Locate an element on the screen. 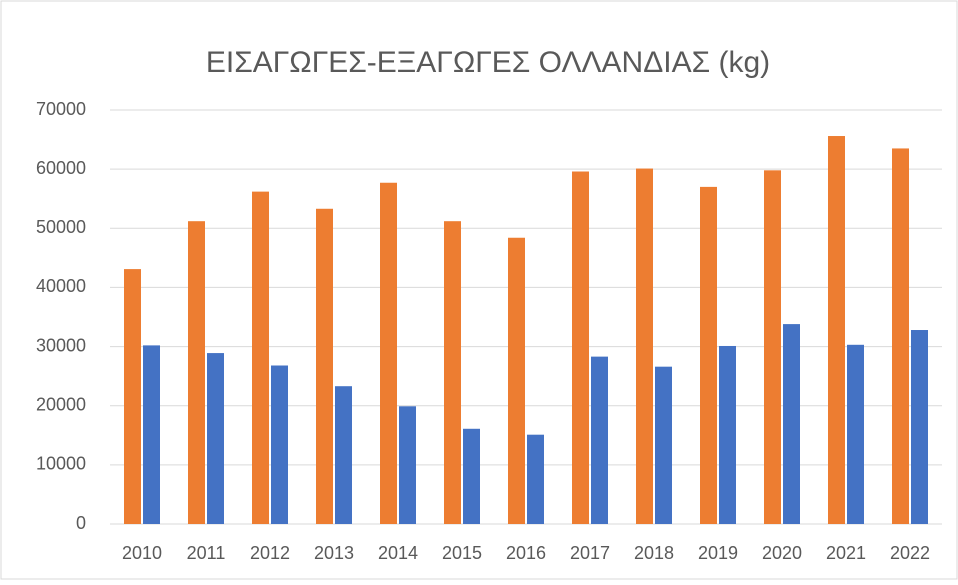 Image resolution: width=958 pixels, height=585 pixels. x-tick-label: 2011 is located at coordinates (206, 553).